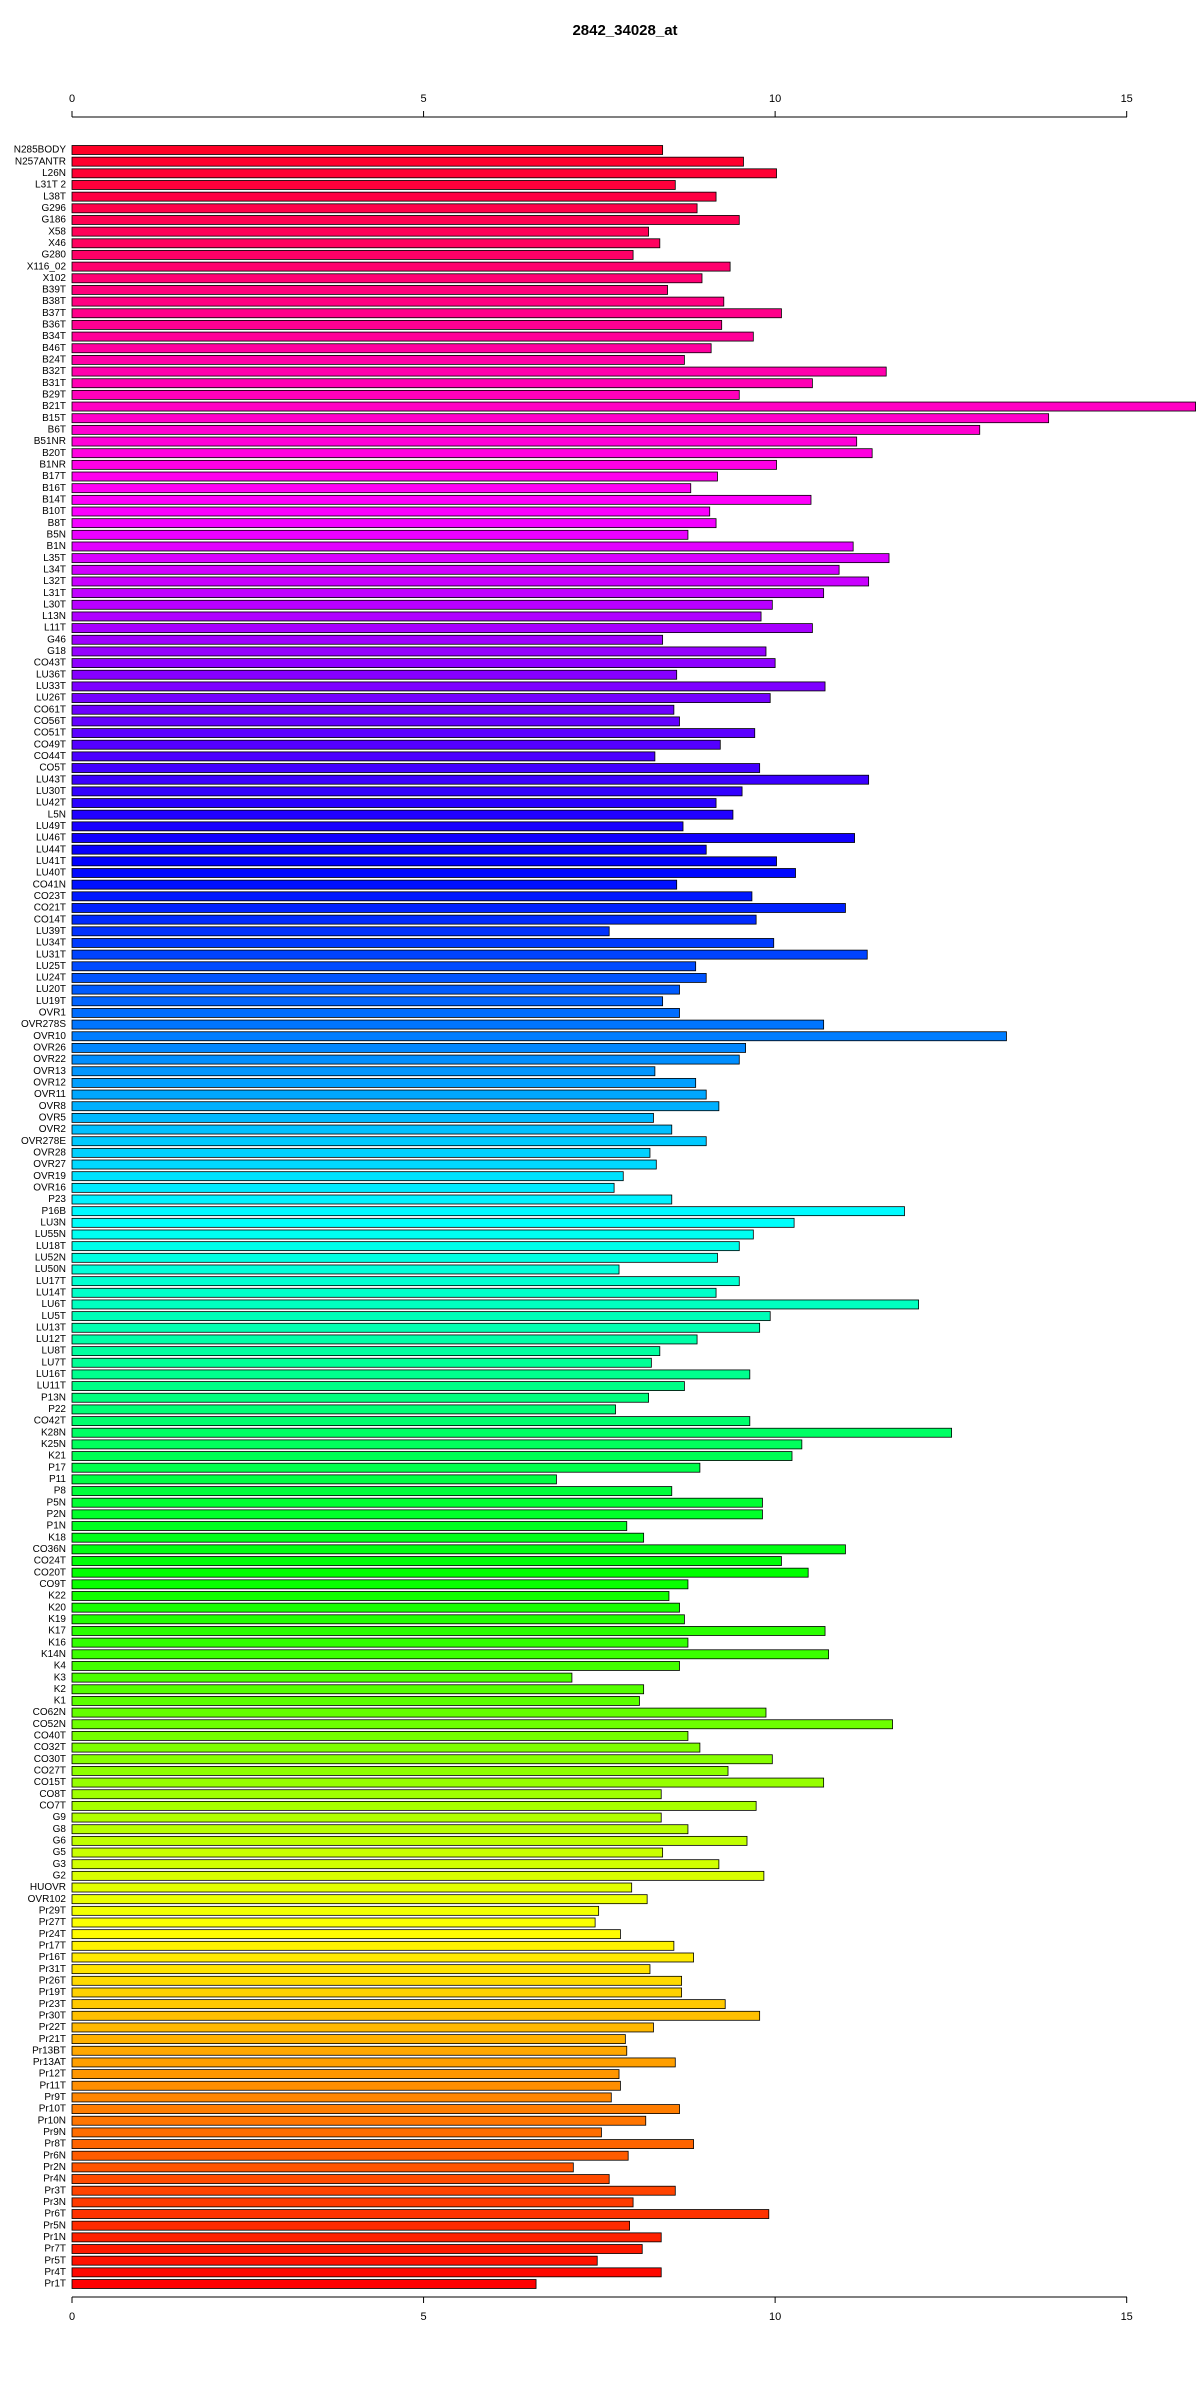  Describe the element at coordinates (54, 301) in the screenshot. I see `y-tick-label: B38T` at that location.